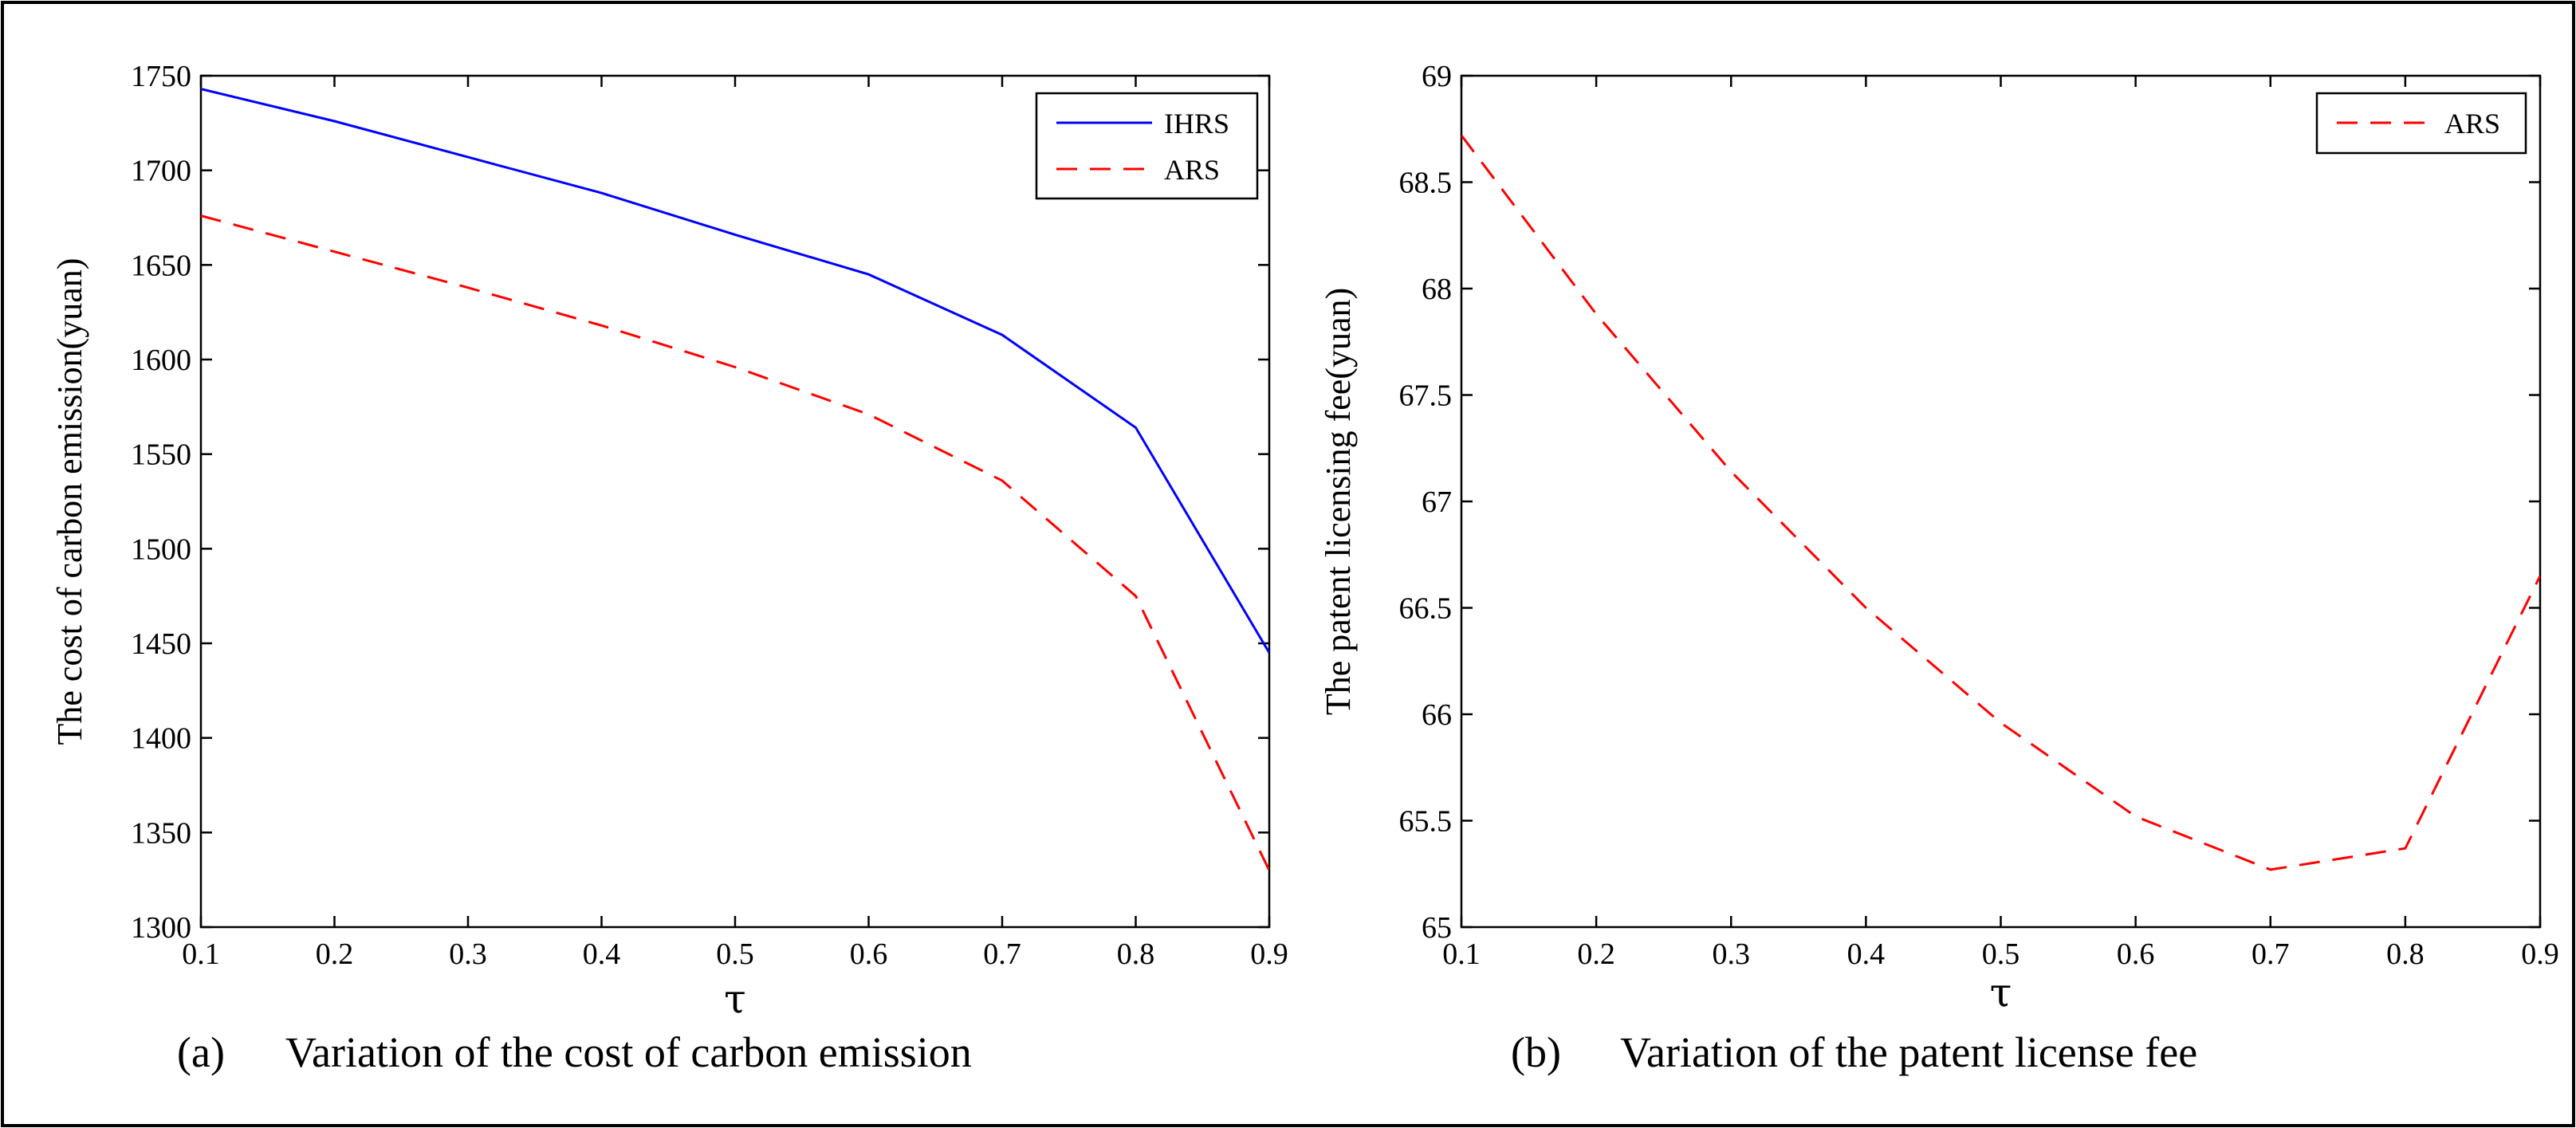 Image resolution: width=2576 pixels, height=1128 pixels. What do you see at coordinates (161, 455) in the screenshot?
I see `y-tick-label: 1550` at bounding box center [161, 455].